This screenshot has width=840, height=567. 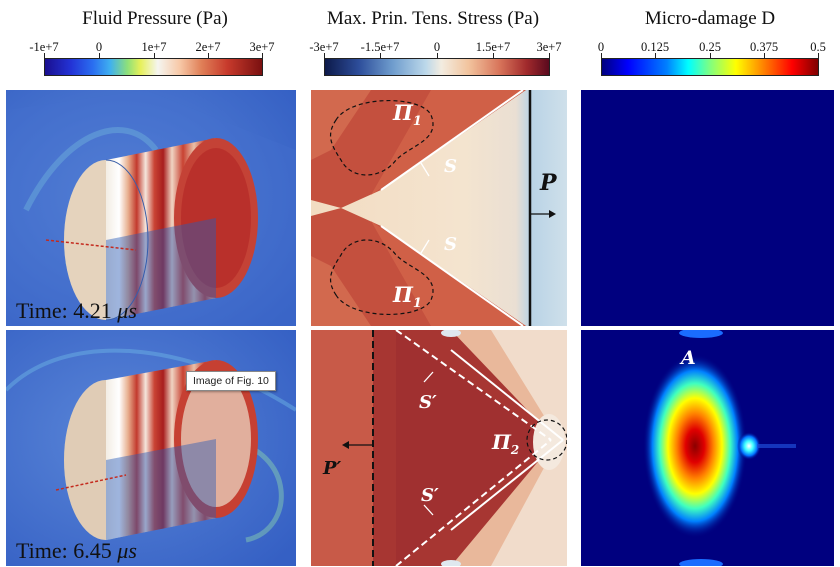 What do you see at coordinates (515, 450) in the screenshot?
I see `pi-subscript: 2` at bounding box center [515, 450].